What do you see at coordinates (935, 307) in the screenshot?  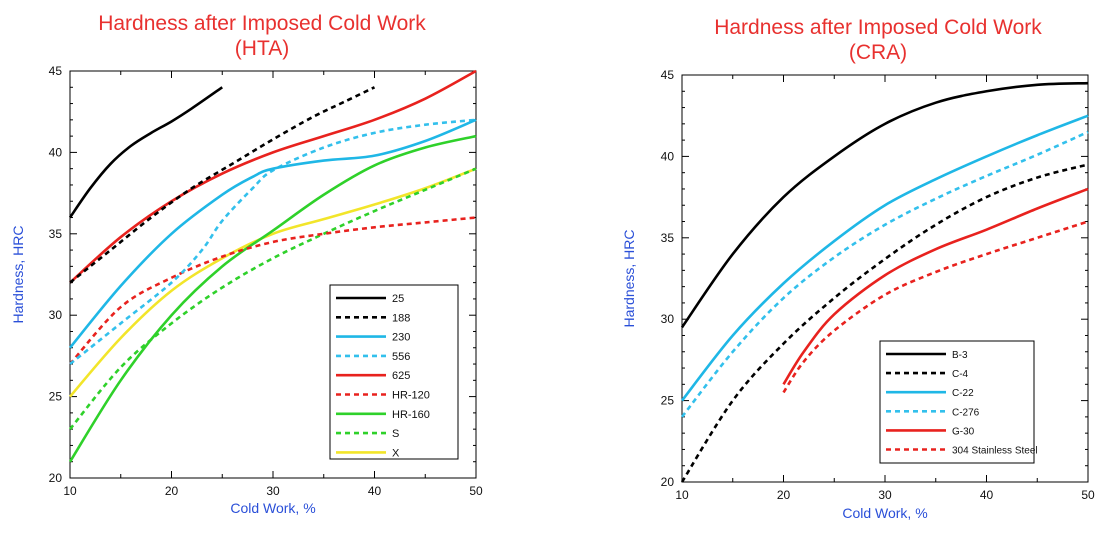 I see `series-line-304-stainless-steel` at bounding box center [935, 307].